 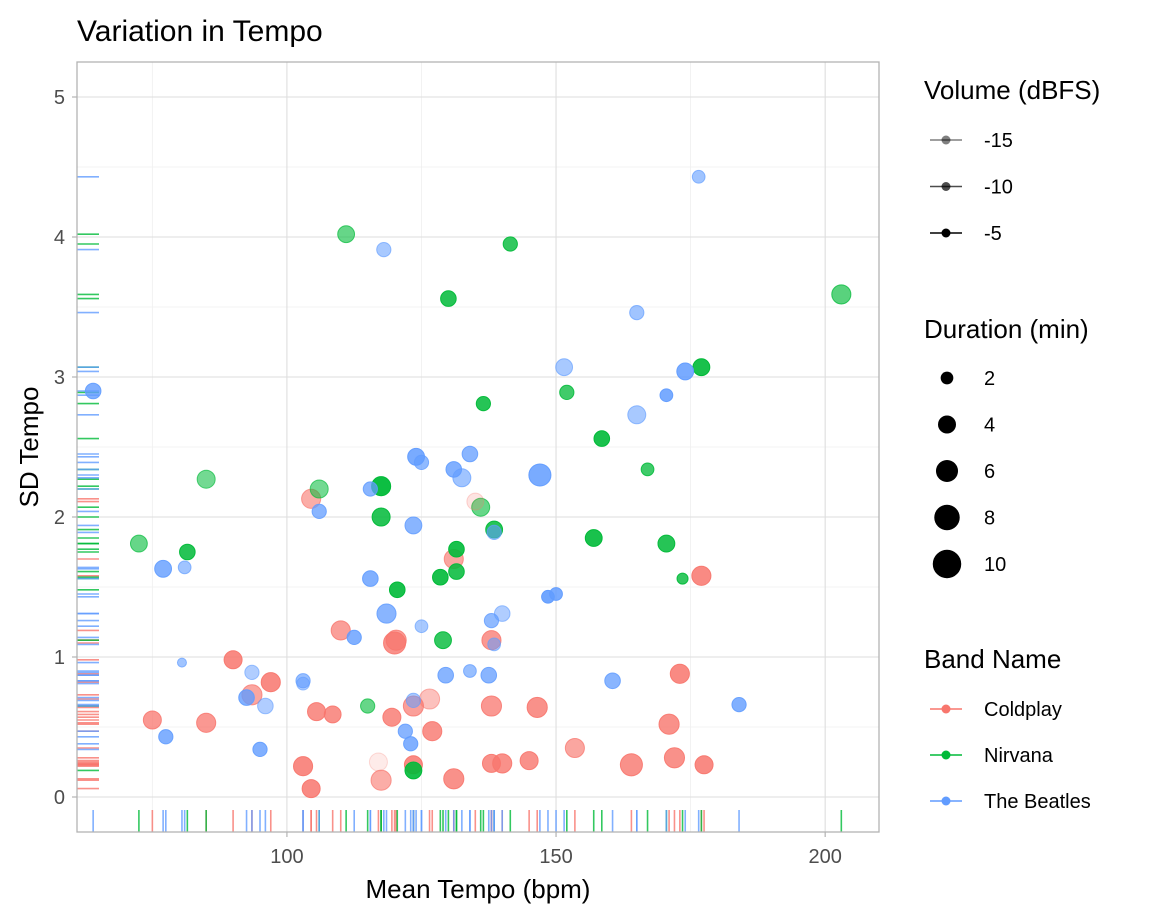 I want to click on legend-label-volume: -5, so click(x=993, y=234).